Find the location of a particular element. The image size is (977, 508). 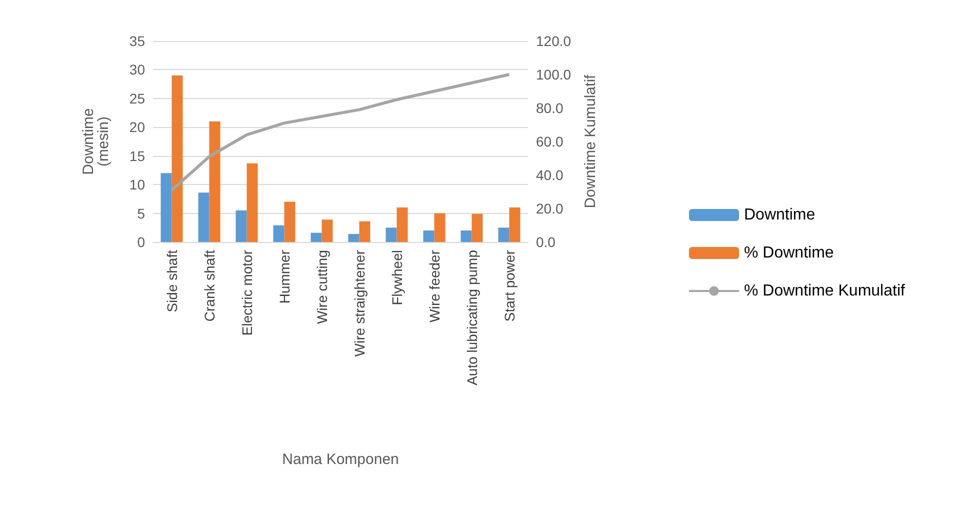

y-tick-label: 25 is located at coordinates (137, 98).